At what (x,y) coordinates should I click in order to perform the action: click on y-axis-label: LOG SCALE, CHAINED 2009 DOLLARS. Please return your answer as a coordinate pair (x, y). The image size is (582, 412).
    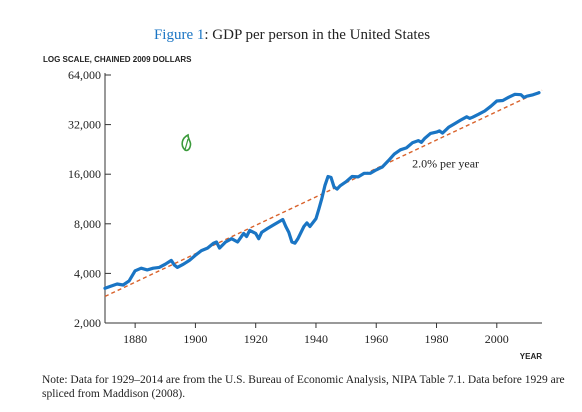
    Looking at the image, I should click on (117, 59).